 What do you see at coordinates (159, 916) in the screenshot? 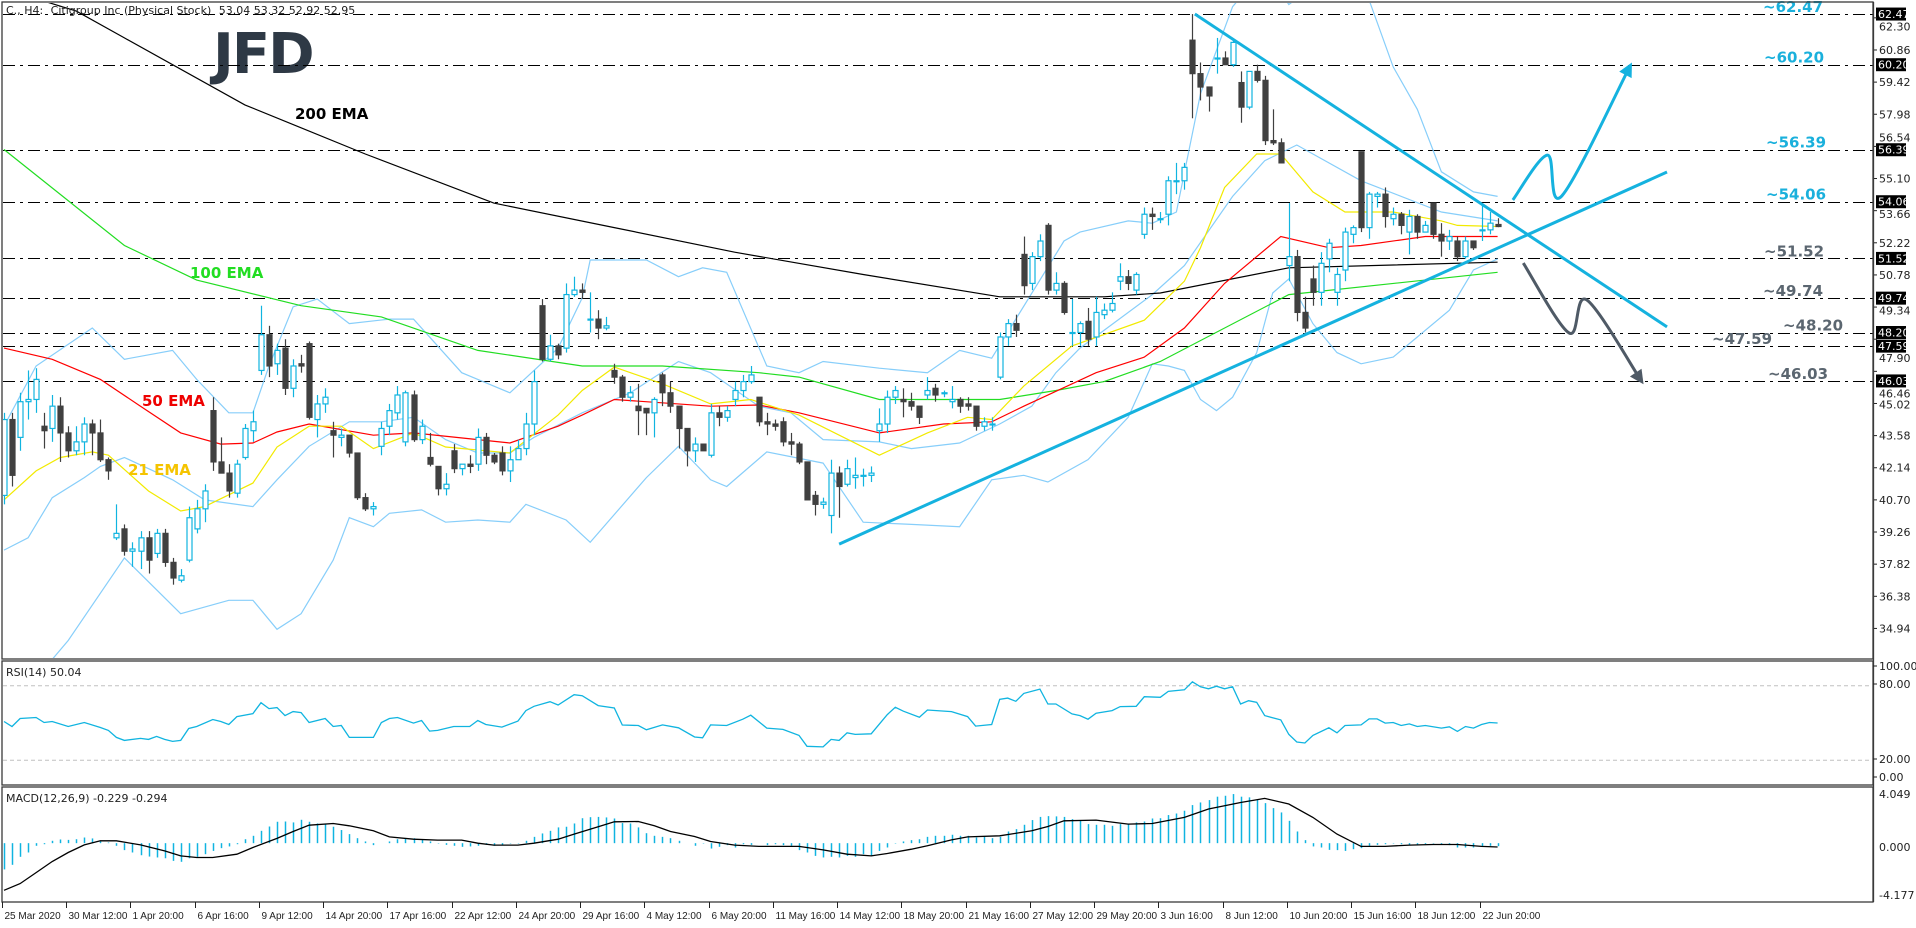
I see `time-axis-label: 1 Apr 20:00` at bounding box center [159, 916].